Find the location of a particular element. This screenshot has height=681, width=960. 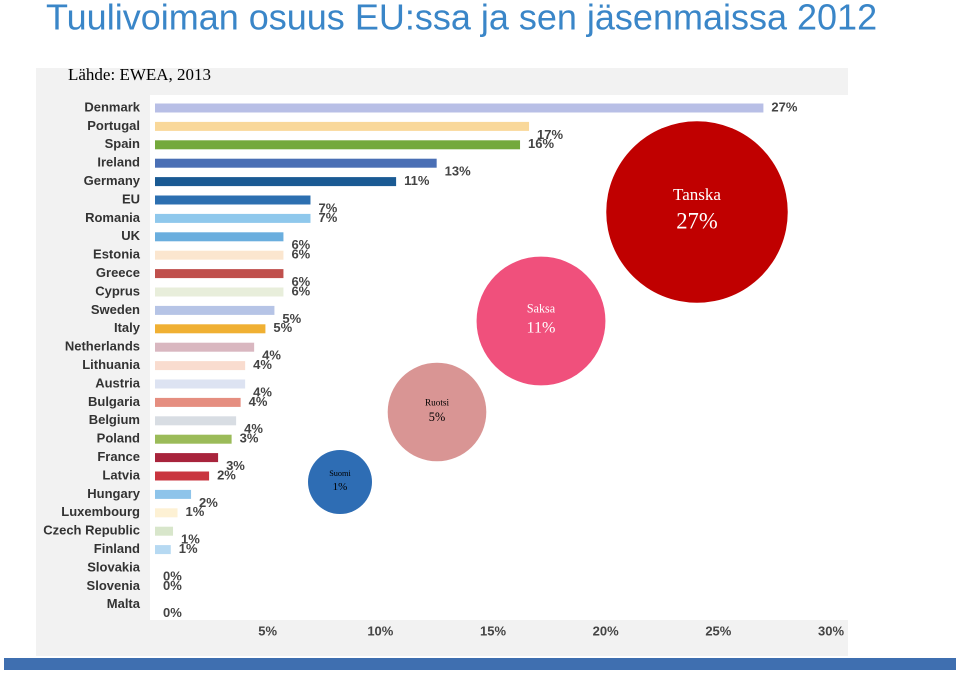

category-label: Romania is located at coordinates (113, 217).